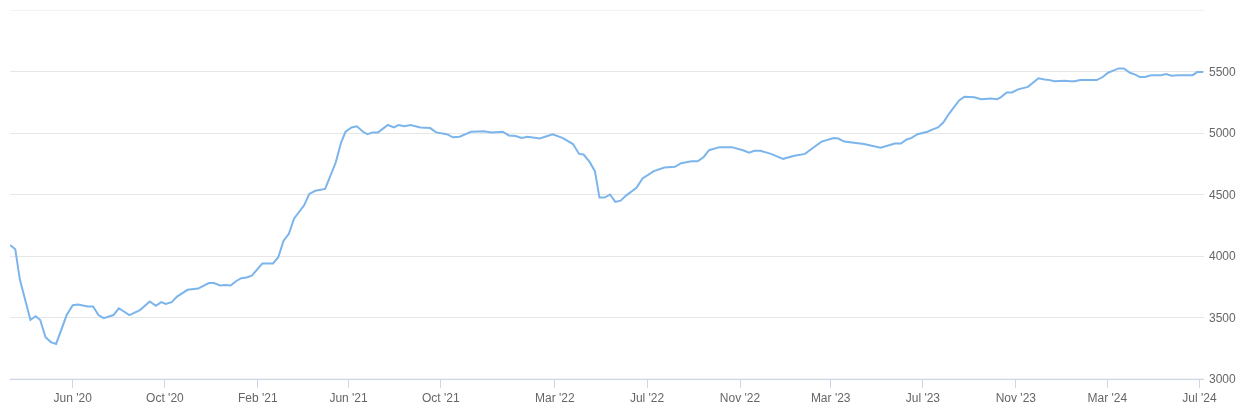 The height and width of the screenshot is (417, 1246). I want to click on y-tick-label: 3000, so click(1223, 379).